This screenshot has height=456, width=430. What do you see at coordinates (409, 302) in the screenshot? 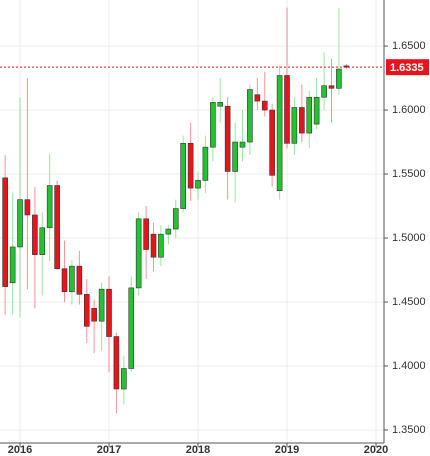
I see `y-tick-label: 1.4500` at bounding box center [409, 302].